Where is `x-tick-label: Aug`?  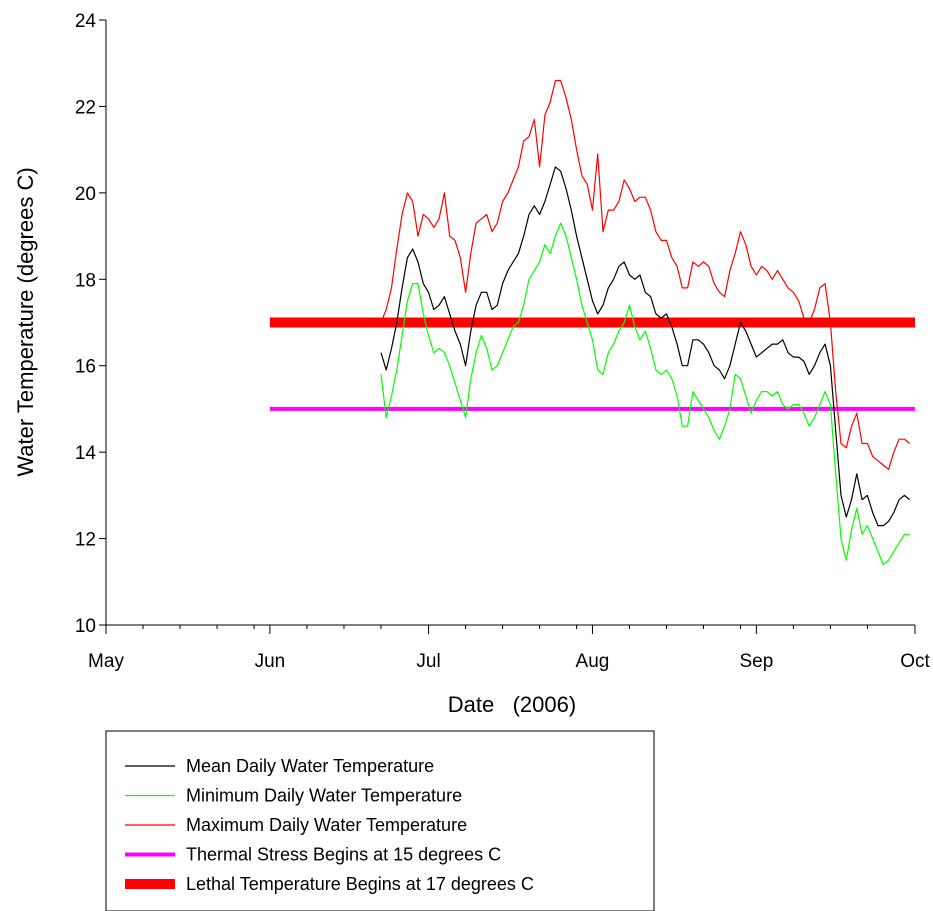
x-tick-label: Aug is located at coordinates (593, 661).